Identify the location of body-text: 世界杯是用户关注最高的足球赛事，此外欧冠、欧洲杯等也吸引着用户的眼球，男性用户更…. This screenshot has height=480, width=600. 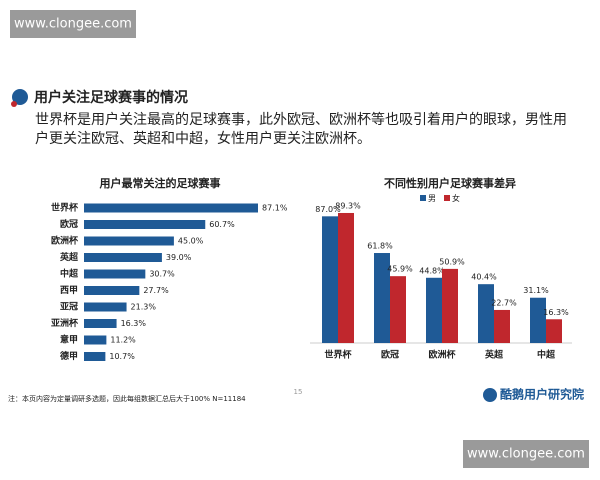
(301, 129).